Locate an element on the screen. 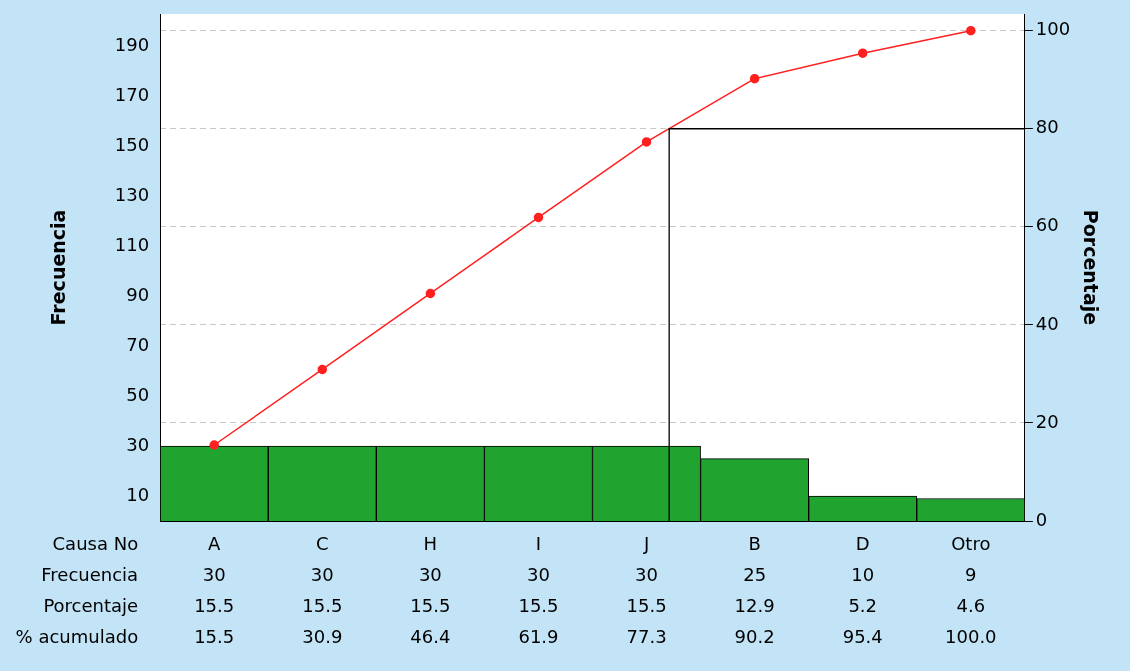 Image resolution: width=1130 pixels, height=671 pixels. y-tick-label: 110 is located at coordinates (132, 244).